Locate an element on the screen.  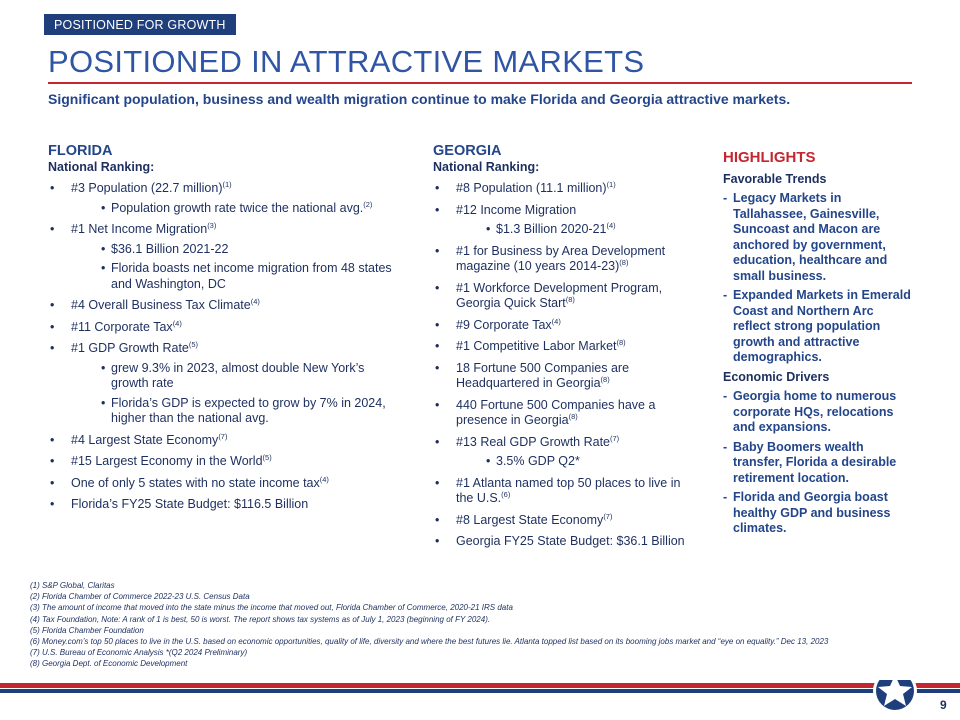
ranking-item: #9 Corporate Tax(4) is located at coordinates (560, 325).